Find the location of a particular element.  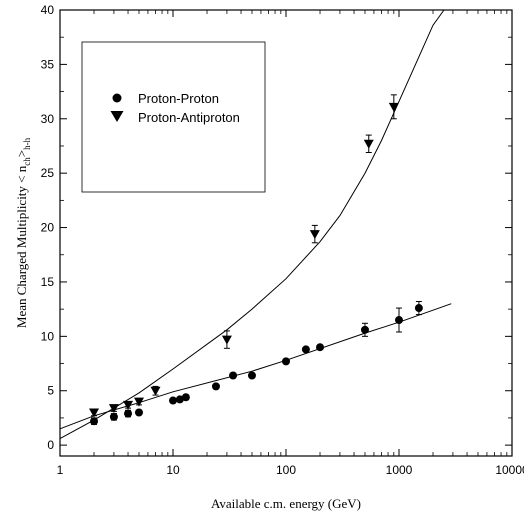

x-tick-label: 1 is located at coordinates (60, 470).